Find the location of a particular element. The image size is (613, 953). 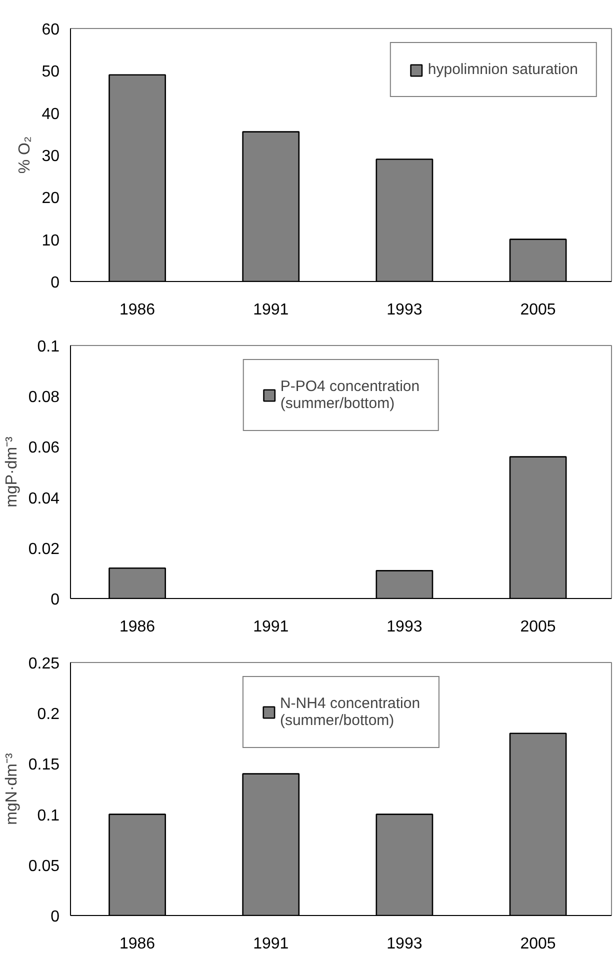

y-tick-label: 0.04 is located at coordinates (44, 499).